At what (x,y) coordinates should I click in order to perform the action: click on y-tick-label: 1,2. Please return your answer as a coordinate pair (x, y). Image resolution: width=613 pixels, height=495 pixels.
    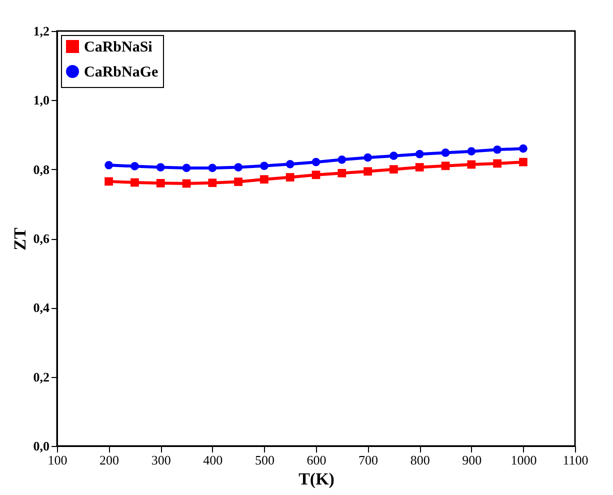
    Looking at the image, I should click on (41, 31).